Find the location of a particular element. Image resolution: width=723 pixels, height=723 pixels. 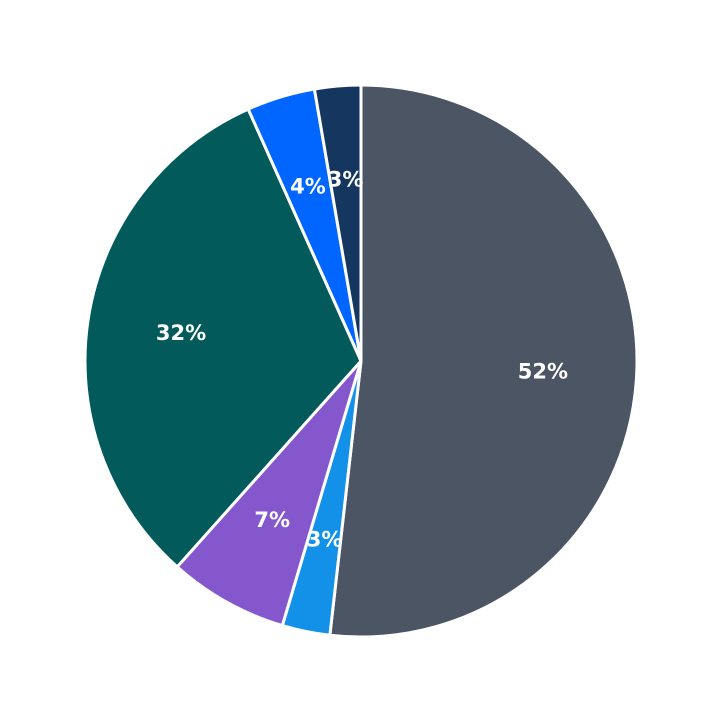

slice-percent-label: 52% is located at coordinates (543, 371).